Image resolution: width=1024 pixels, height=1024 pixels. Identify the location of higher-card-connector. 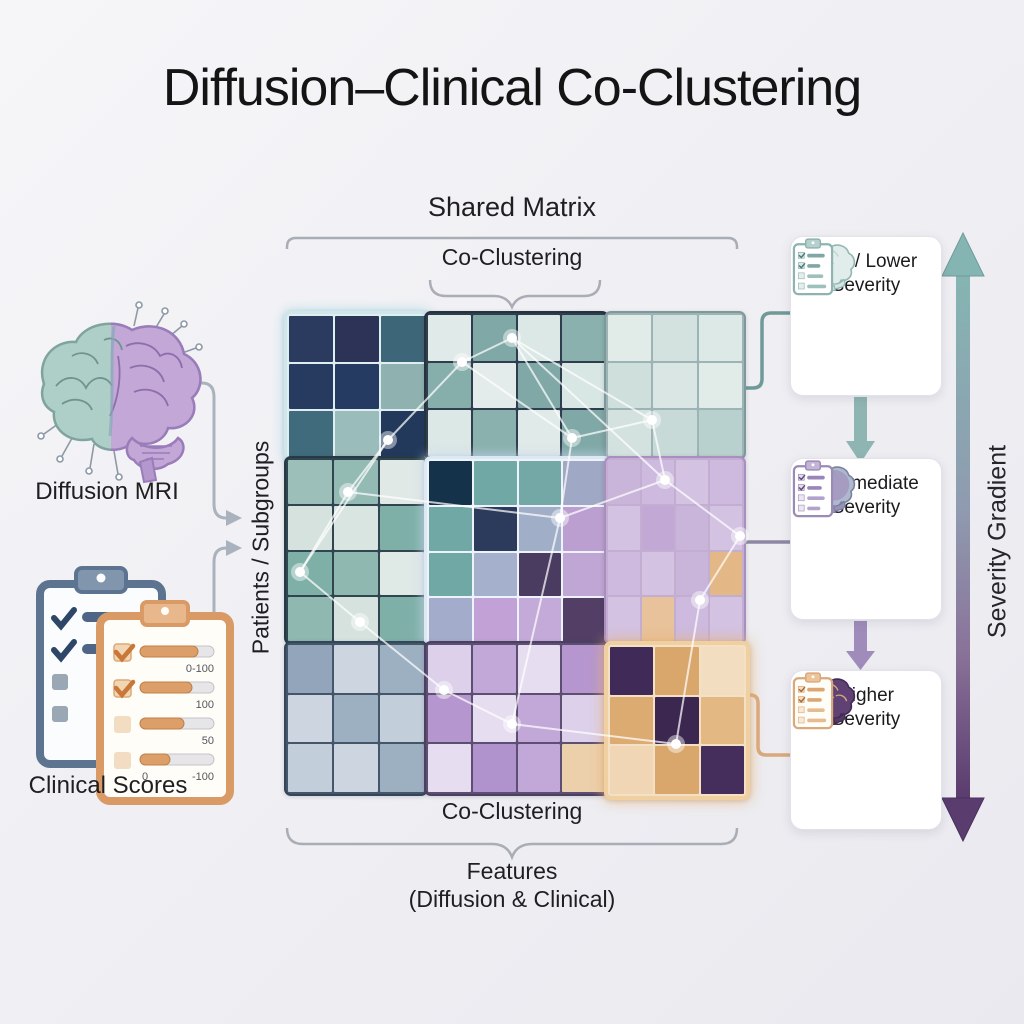
(765, 725).